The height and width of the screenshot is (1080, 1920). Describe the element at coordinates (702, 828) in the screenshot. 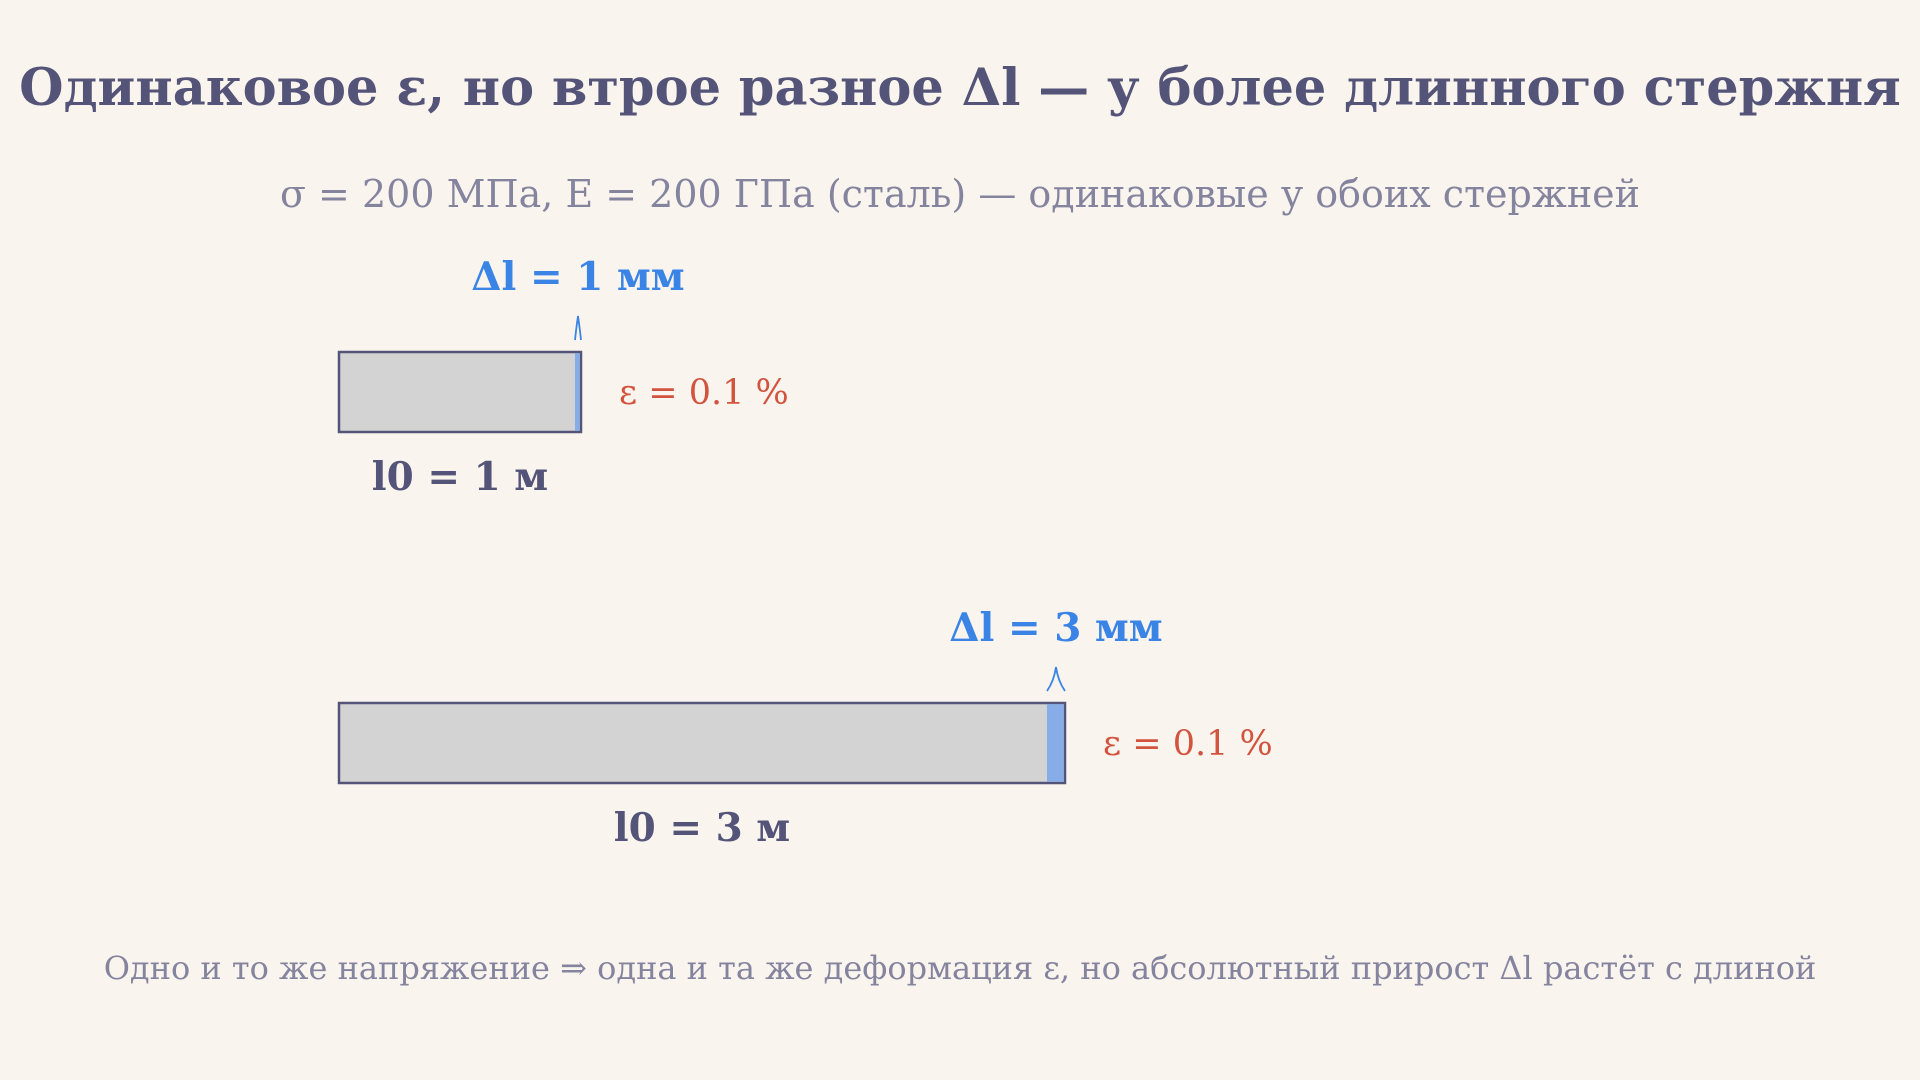

I see `rod-long-length-label: l0 = 3 м` at that location.